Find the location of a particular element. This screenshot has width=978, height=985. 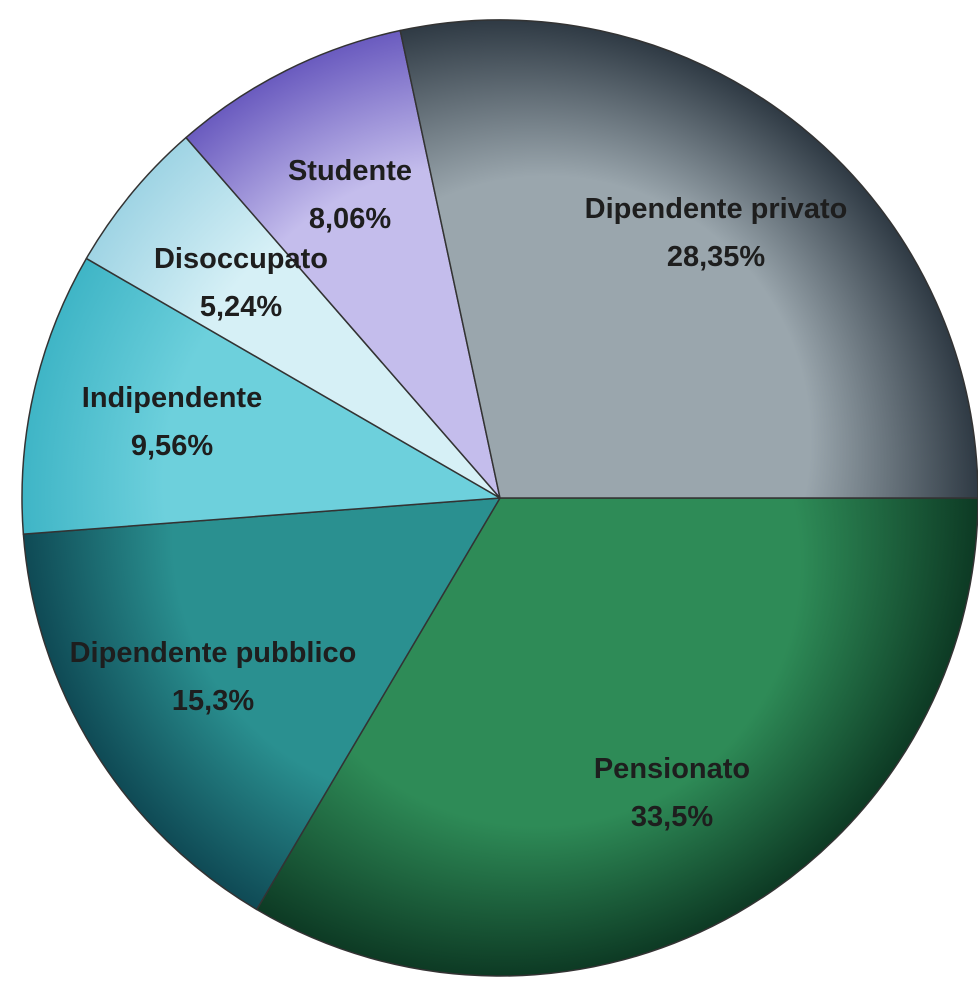

slice-value-studente: 8,06% is located at coordinates (350, 219).